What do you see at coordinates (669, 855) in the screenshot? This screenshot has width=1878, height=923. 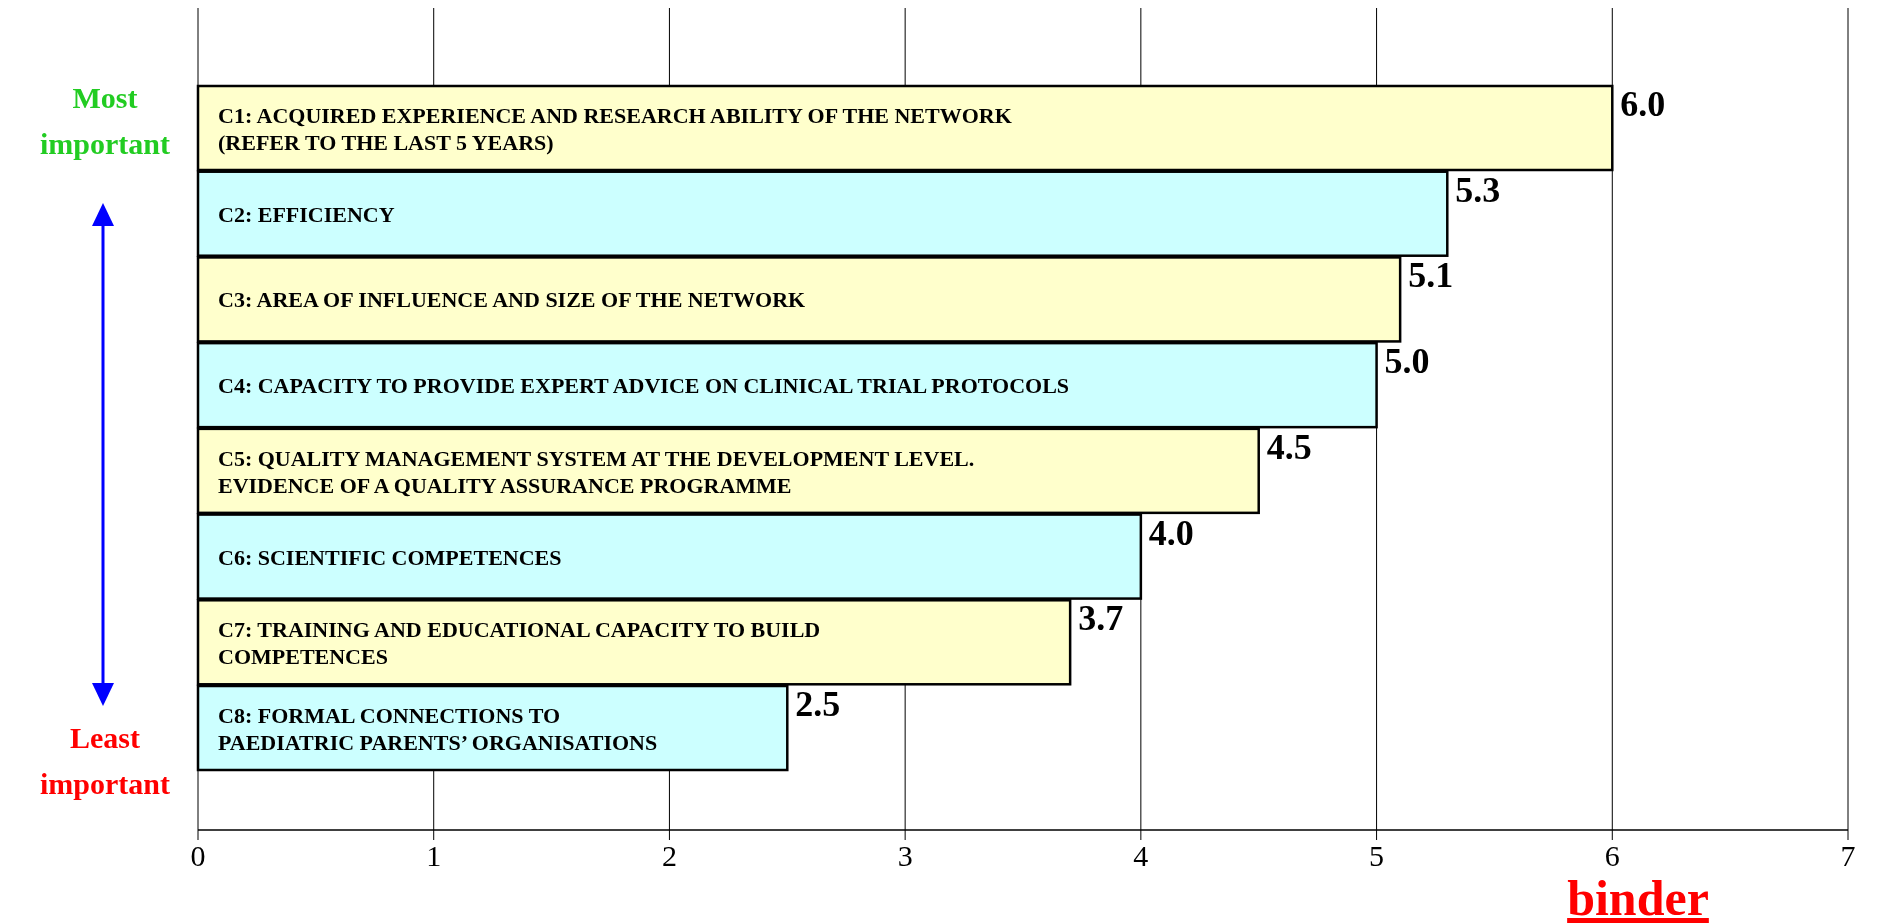 I see `x-tick-label: 2` at bounding box center [669, 855].